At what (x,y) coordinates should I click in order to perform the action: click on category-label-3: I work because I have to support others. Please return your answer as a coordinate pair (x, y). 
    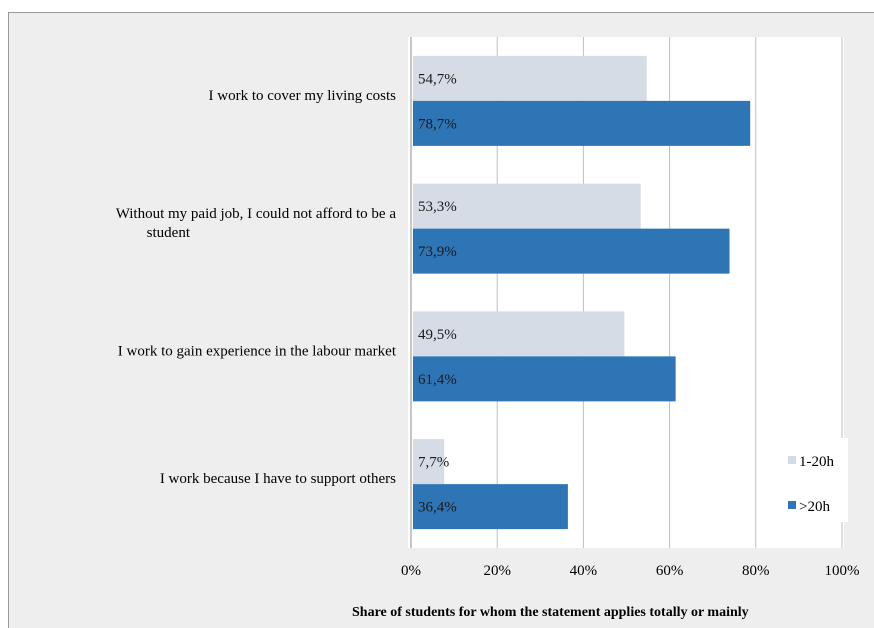
    Looking at the image, I should click on (278, 479).